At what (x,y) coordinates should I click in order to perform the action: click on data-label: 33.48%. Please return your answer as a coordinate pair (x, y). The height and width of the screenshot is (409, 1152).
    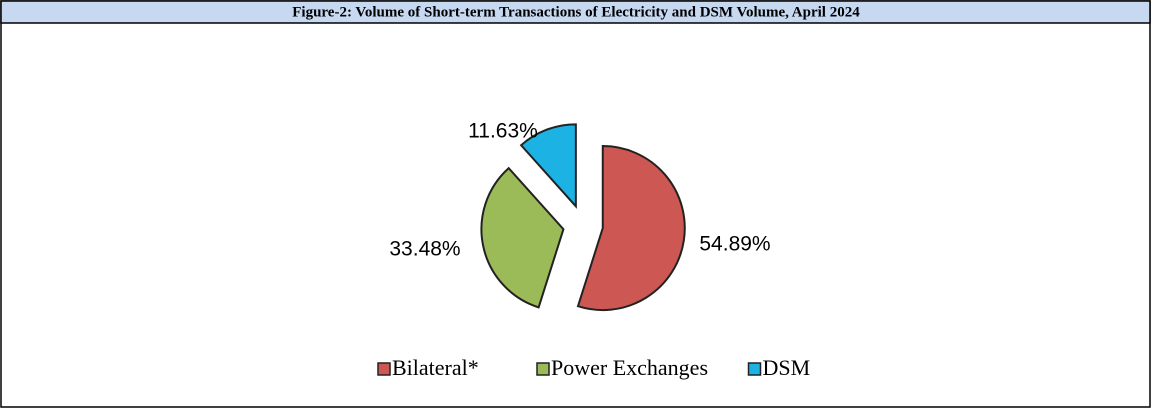
    Looking at the image, I should click on (424, 249).